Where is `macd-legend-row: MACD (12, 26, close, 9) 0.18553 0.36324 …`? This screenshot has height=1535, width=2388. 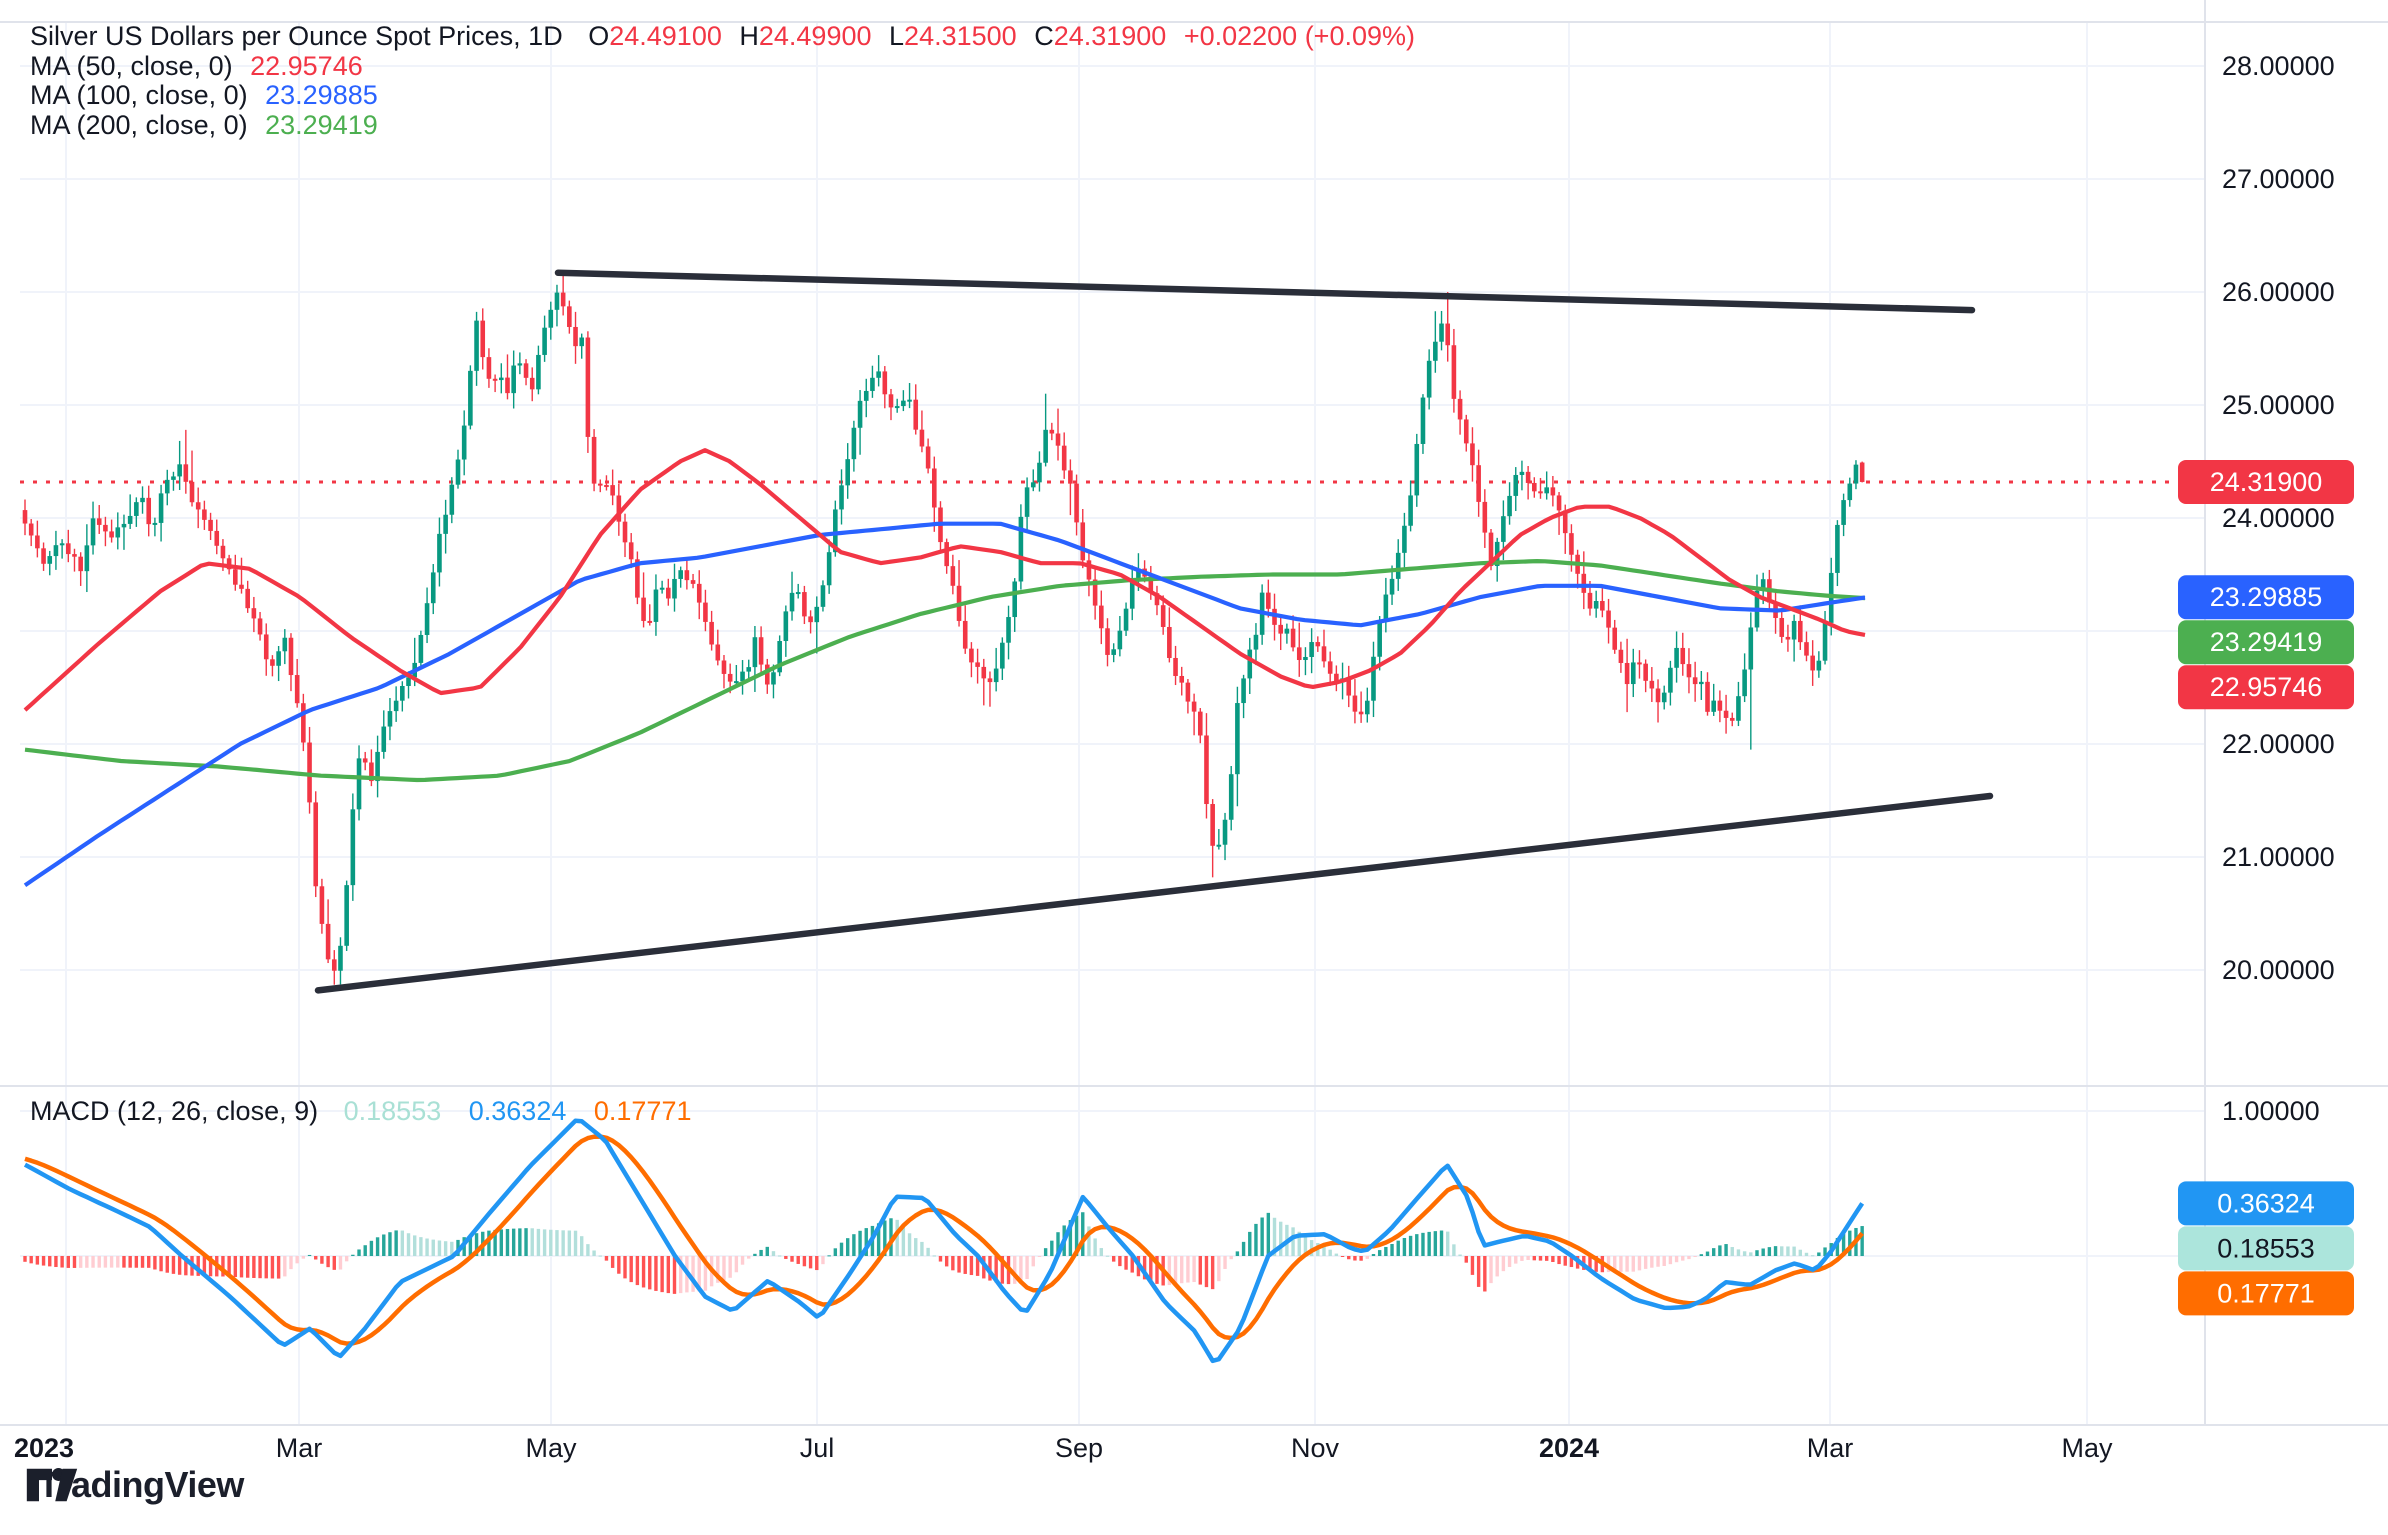 macd-legend-row: MACD (12, 26, close, 9) 0.18553 0.36324 … is located at coordinates (360, 1111).